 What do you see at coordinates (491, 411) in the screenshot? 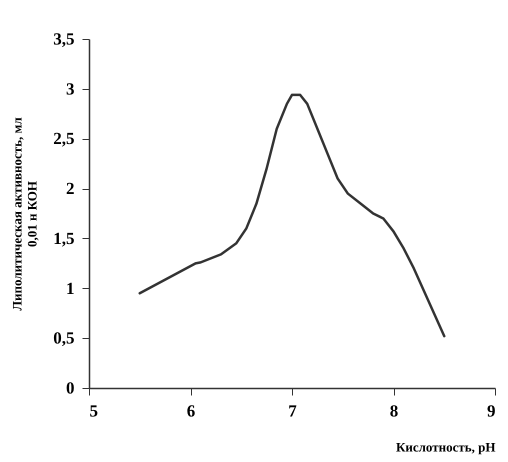
I see `x-tick-label: 9` at bounding box center [491, 411].